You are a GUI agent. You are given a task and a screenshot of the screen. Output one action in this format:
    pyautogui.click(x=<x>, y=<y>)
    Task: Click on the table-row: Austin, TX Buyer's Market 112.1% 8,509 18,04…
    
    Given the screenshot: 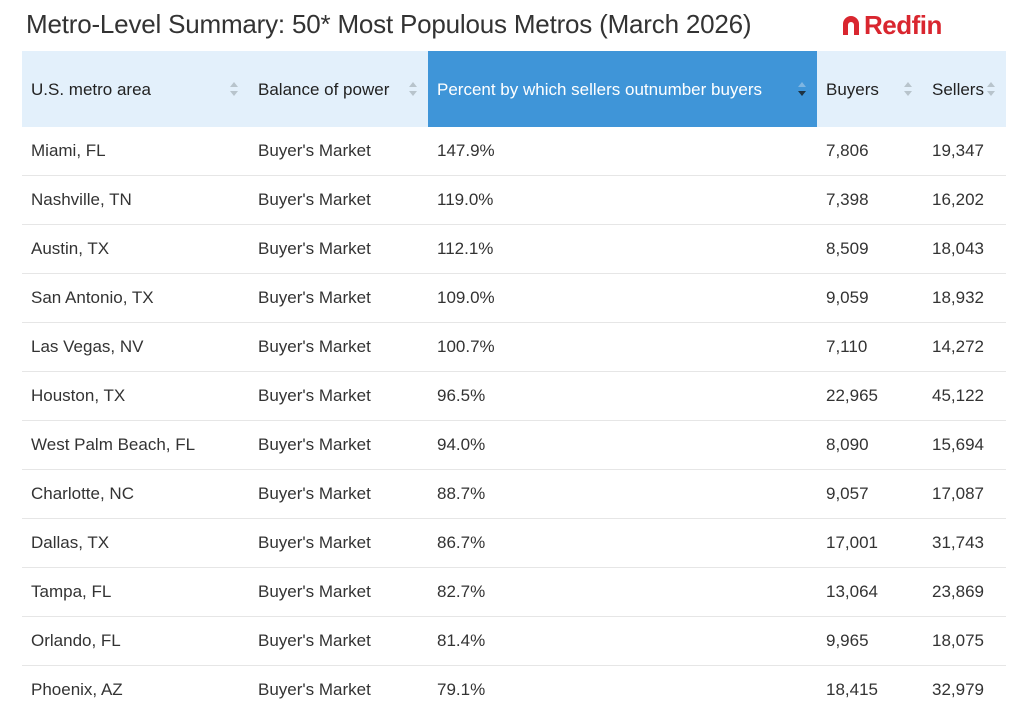 What is the action you would take?
    pyautogui.click(x=514, y=249)
    